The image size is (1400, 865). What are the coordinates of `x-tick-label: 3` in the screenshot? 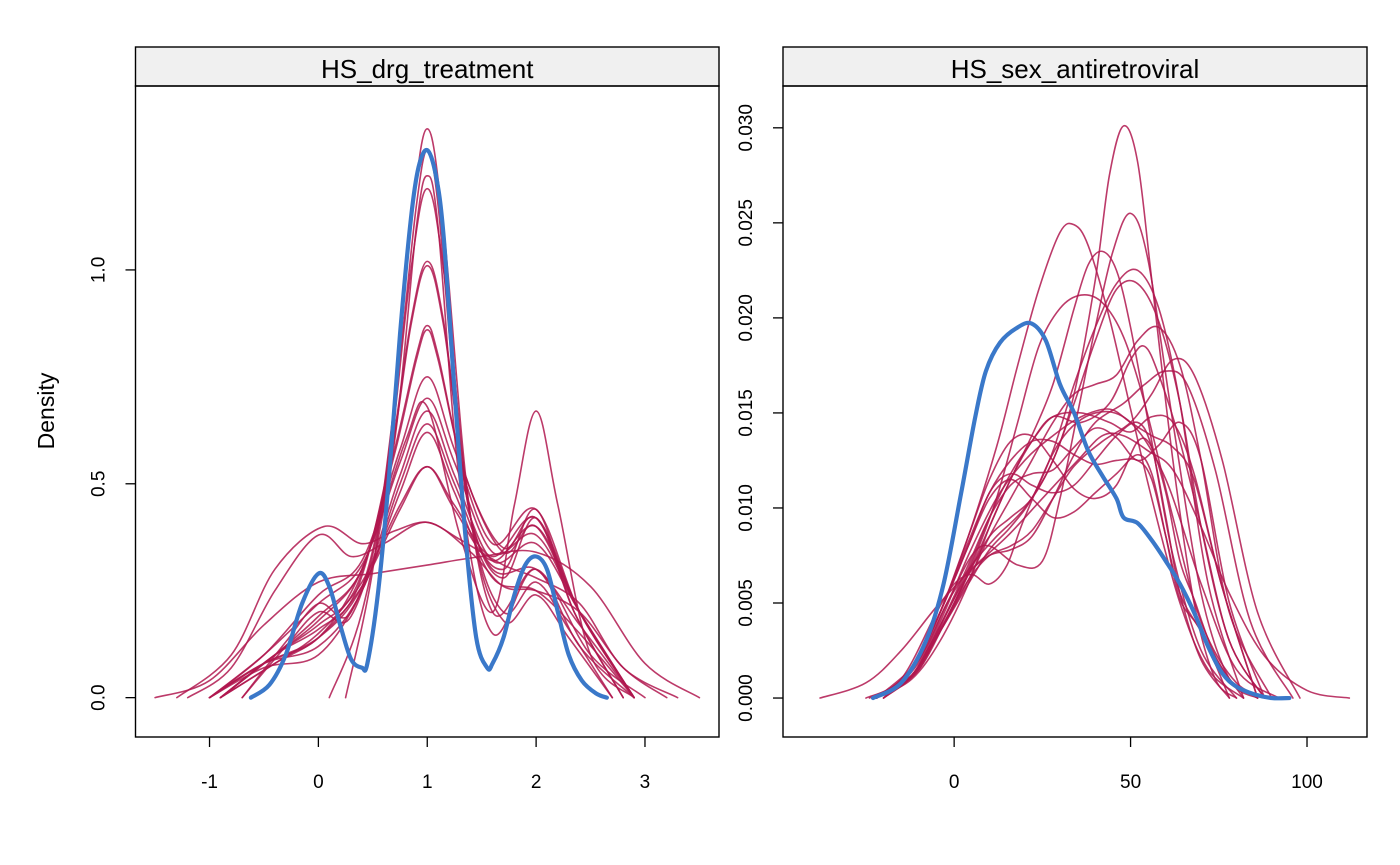 It's located at (645, 782).